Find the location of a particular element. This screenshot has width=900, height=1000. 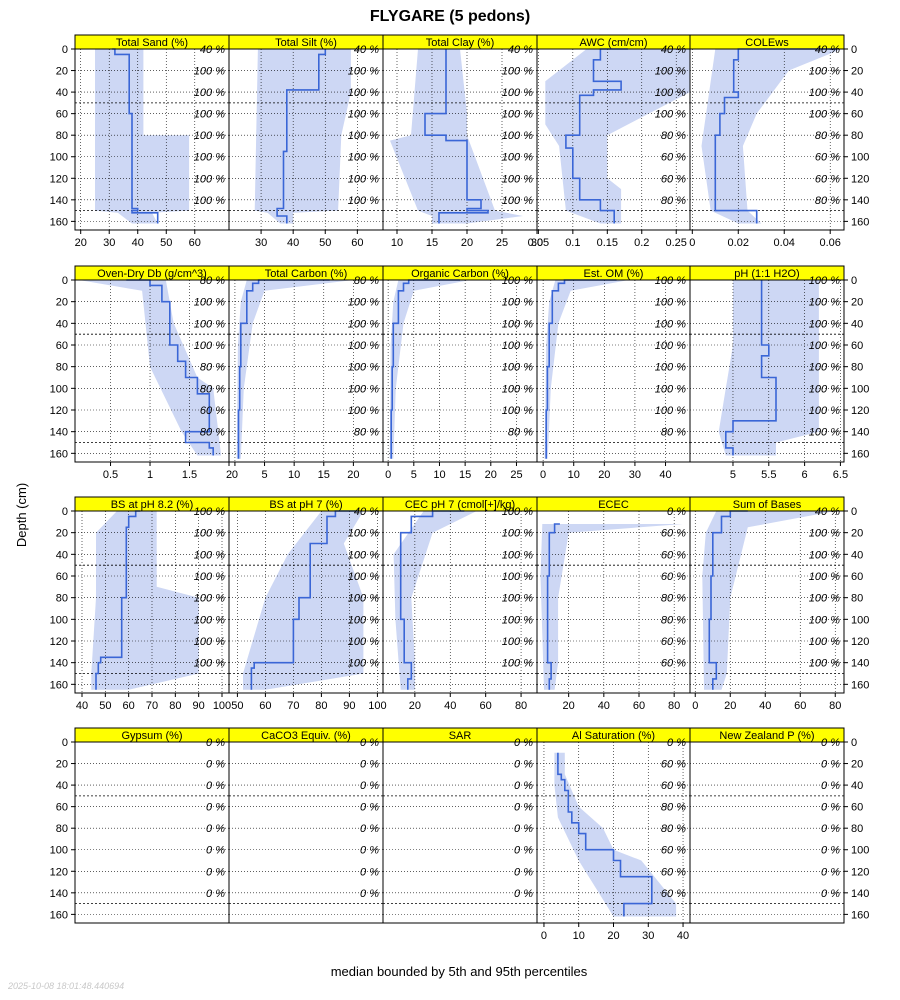

x-tick-label: 0.05 is located at coordinates (538, 243).